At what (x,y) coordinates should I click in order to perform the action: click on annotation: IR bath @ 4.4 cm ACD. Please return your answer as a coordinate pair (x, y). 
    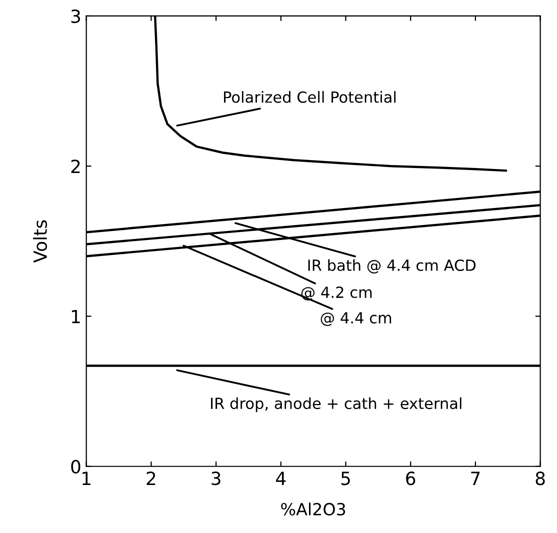
    Looking at the image, I should click on (392, 266).